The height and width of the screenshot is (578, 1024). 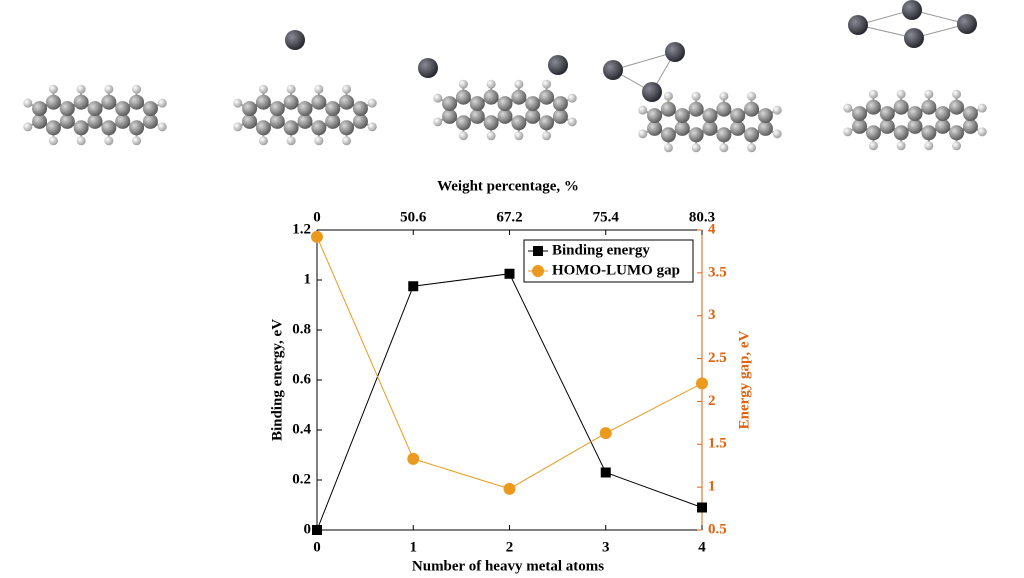 What do you see at coordinates (509, 217) in the screenshot?
I see `x2-tick-label: 67.2` at bounding box center [509, 217].